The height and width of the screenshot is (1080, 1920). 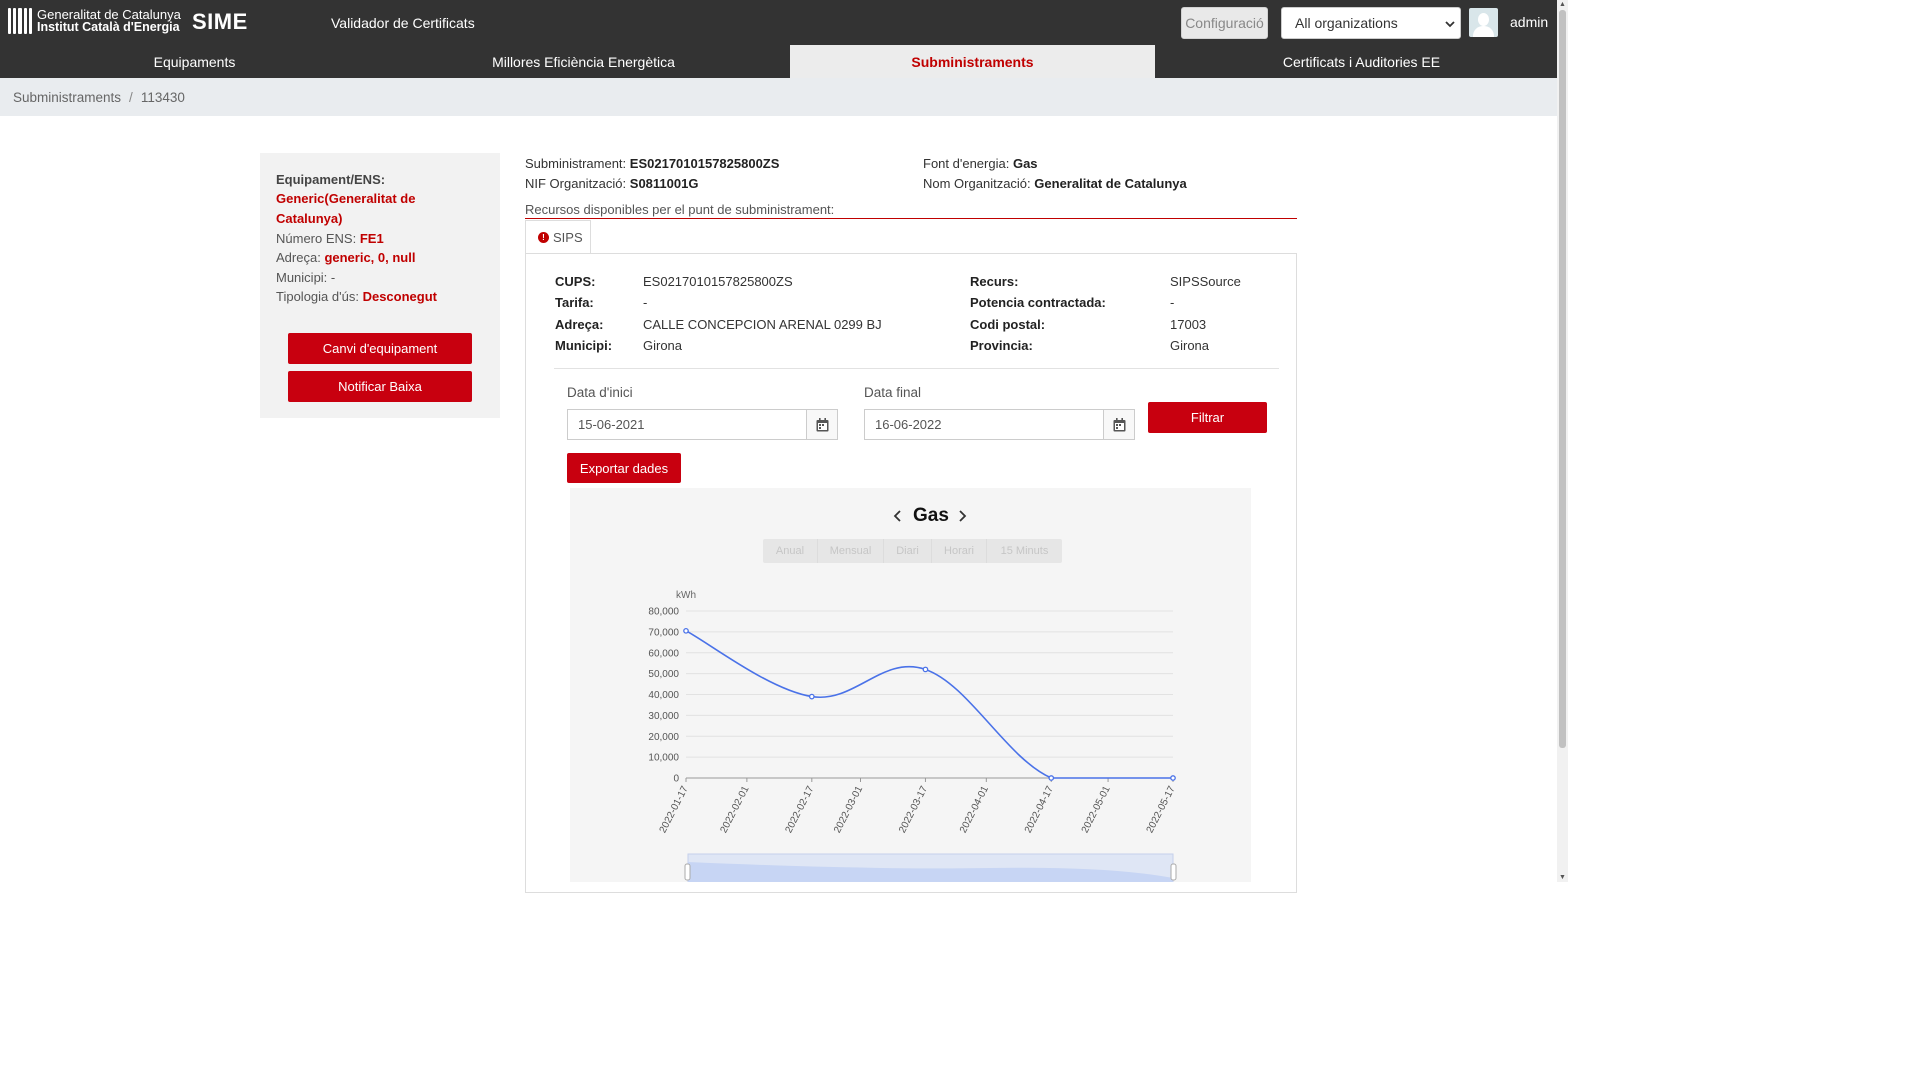 I want to click on start-date-calendar-button, so click(x=822, y=424).